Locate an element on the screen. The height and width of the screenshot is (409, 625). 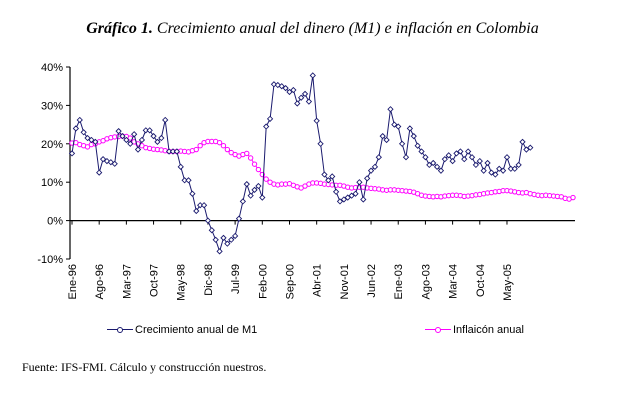
y-tick-label: -10% is located at coordinates (50, 260).